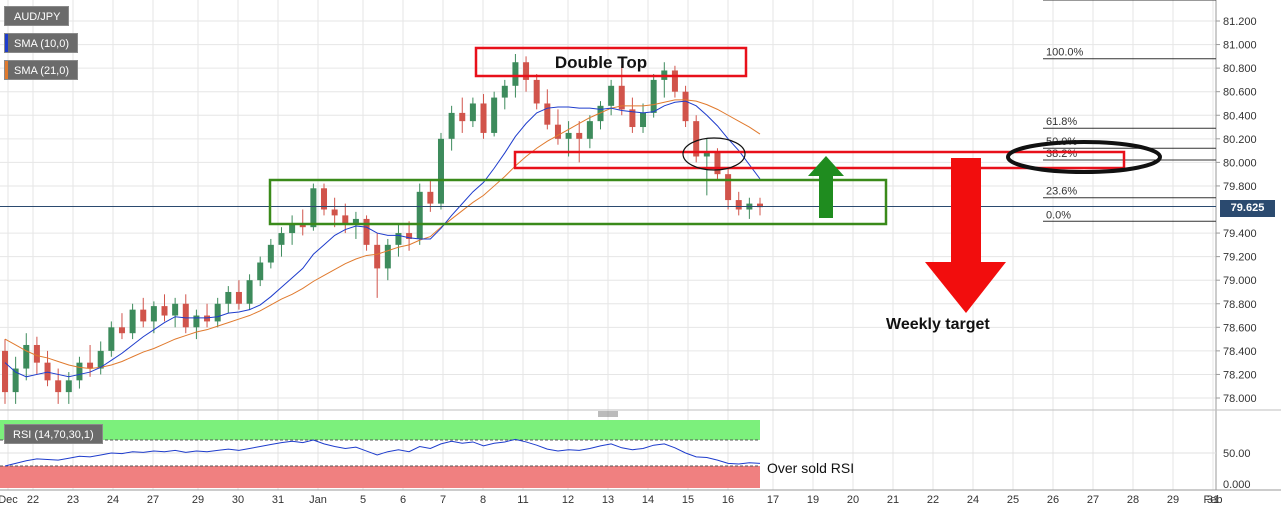 This screenshot has width=1281, height=513. I want to click on rsi-overbought-zone, so click(380, 430).